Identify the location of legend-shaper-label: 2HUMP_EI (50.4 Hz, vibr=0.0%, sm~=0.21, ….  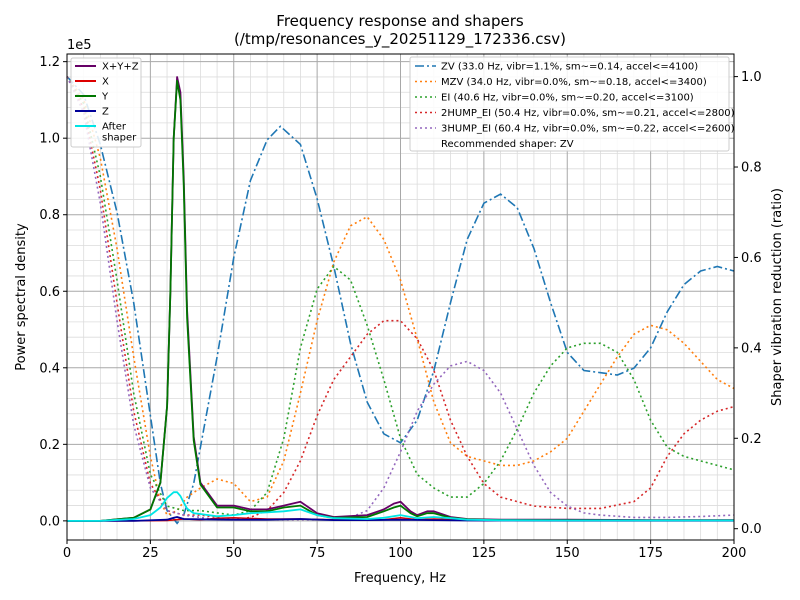
(588, 113).